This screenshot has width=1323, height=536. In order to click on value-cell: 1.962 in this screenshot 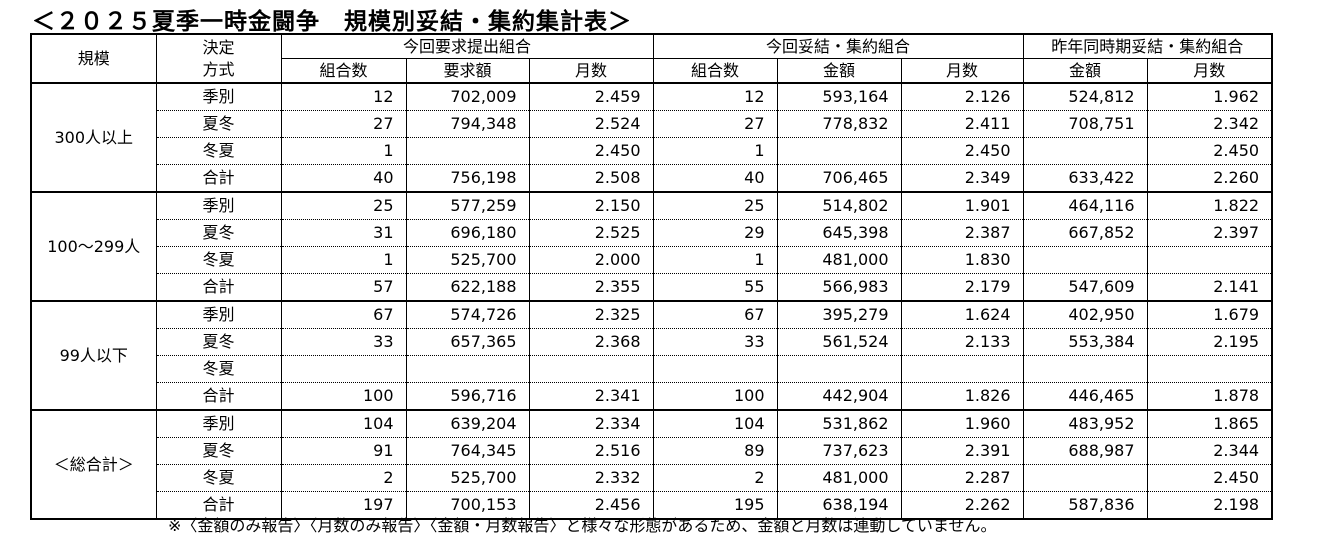, I will do `click(1209, 97)`.